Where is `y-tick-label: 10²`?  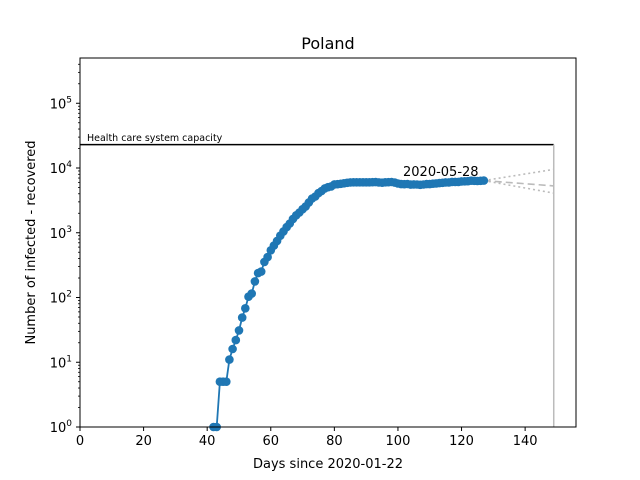
y-tick-label: 10² is located at coordinates (61, 298).